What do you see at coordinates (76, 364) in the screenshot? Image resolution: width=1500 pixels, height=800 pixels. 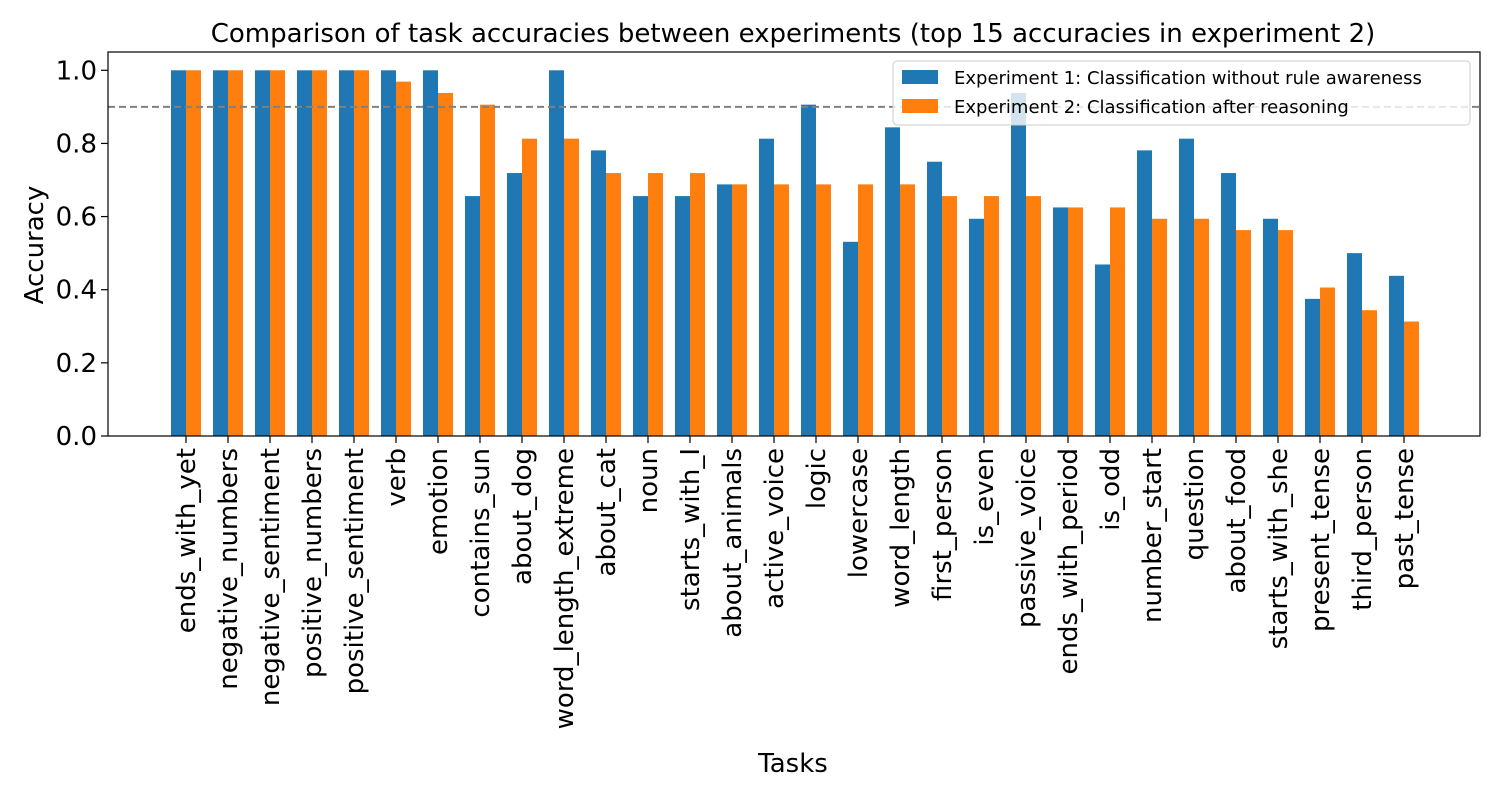 I see `y-tick-label: 0.2` at bounding box center [76, 364].